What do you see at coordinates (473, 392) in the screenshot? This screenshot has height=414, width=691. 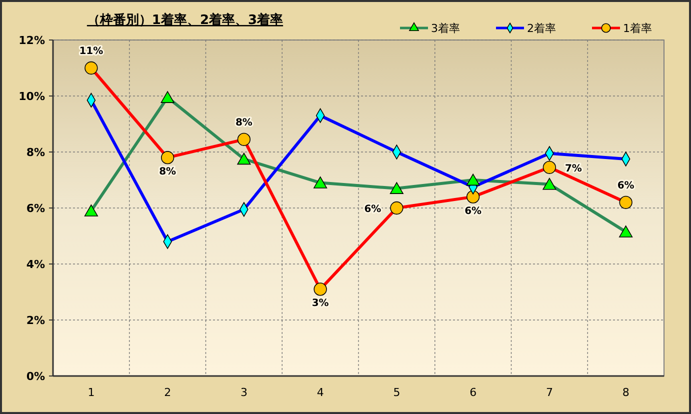 I see `x-tick-label: 6` at bounding box center [473, 392].